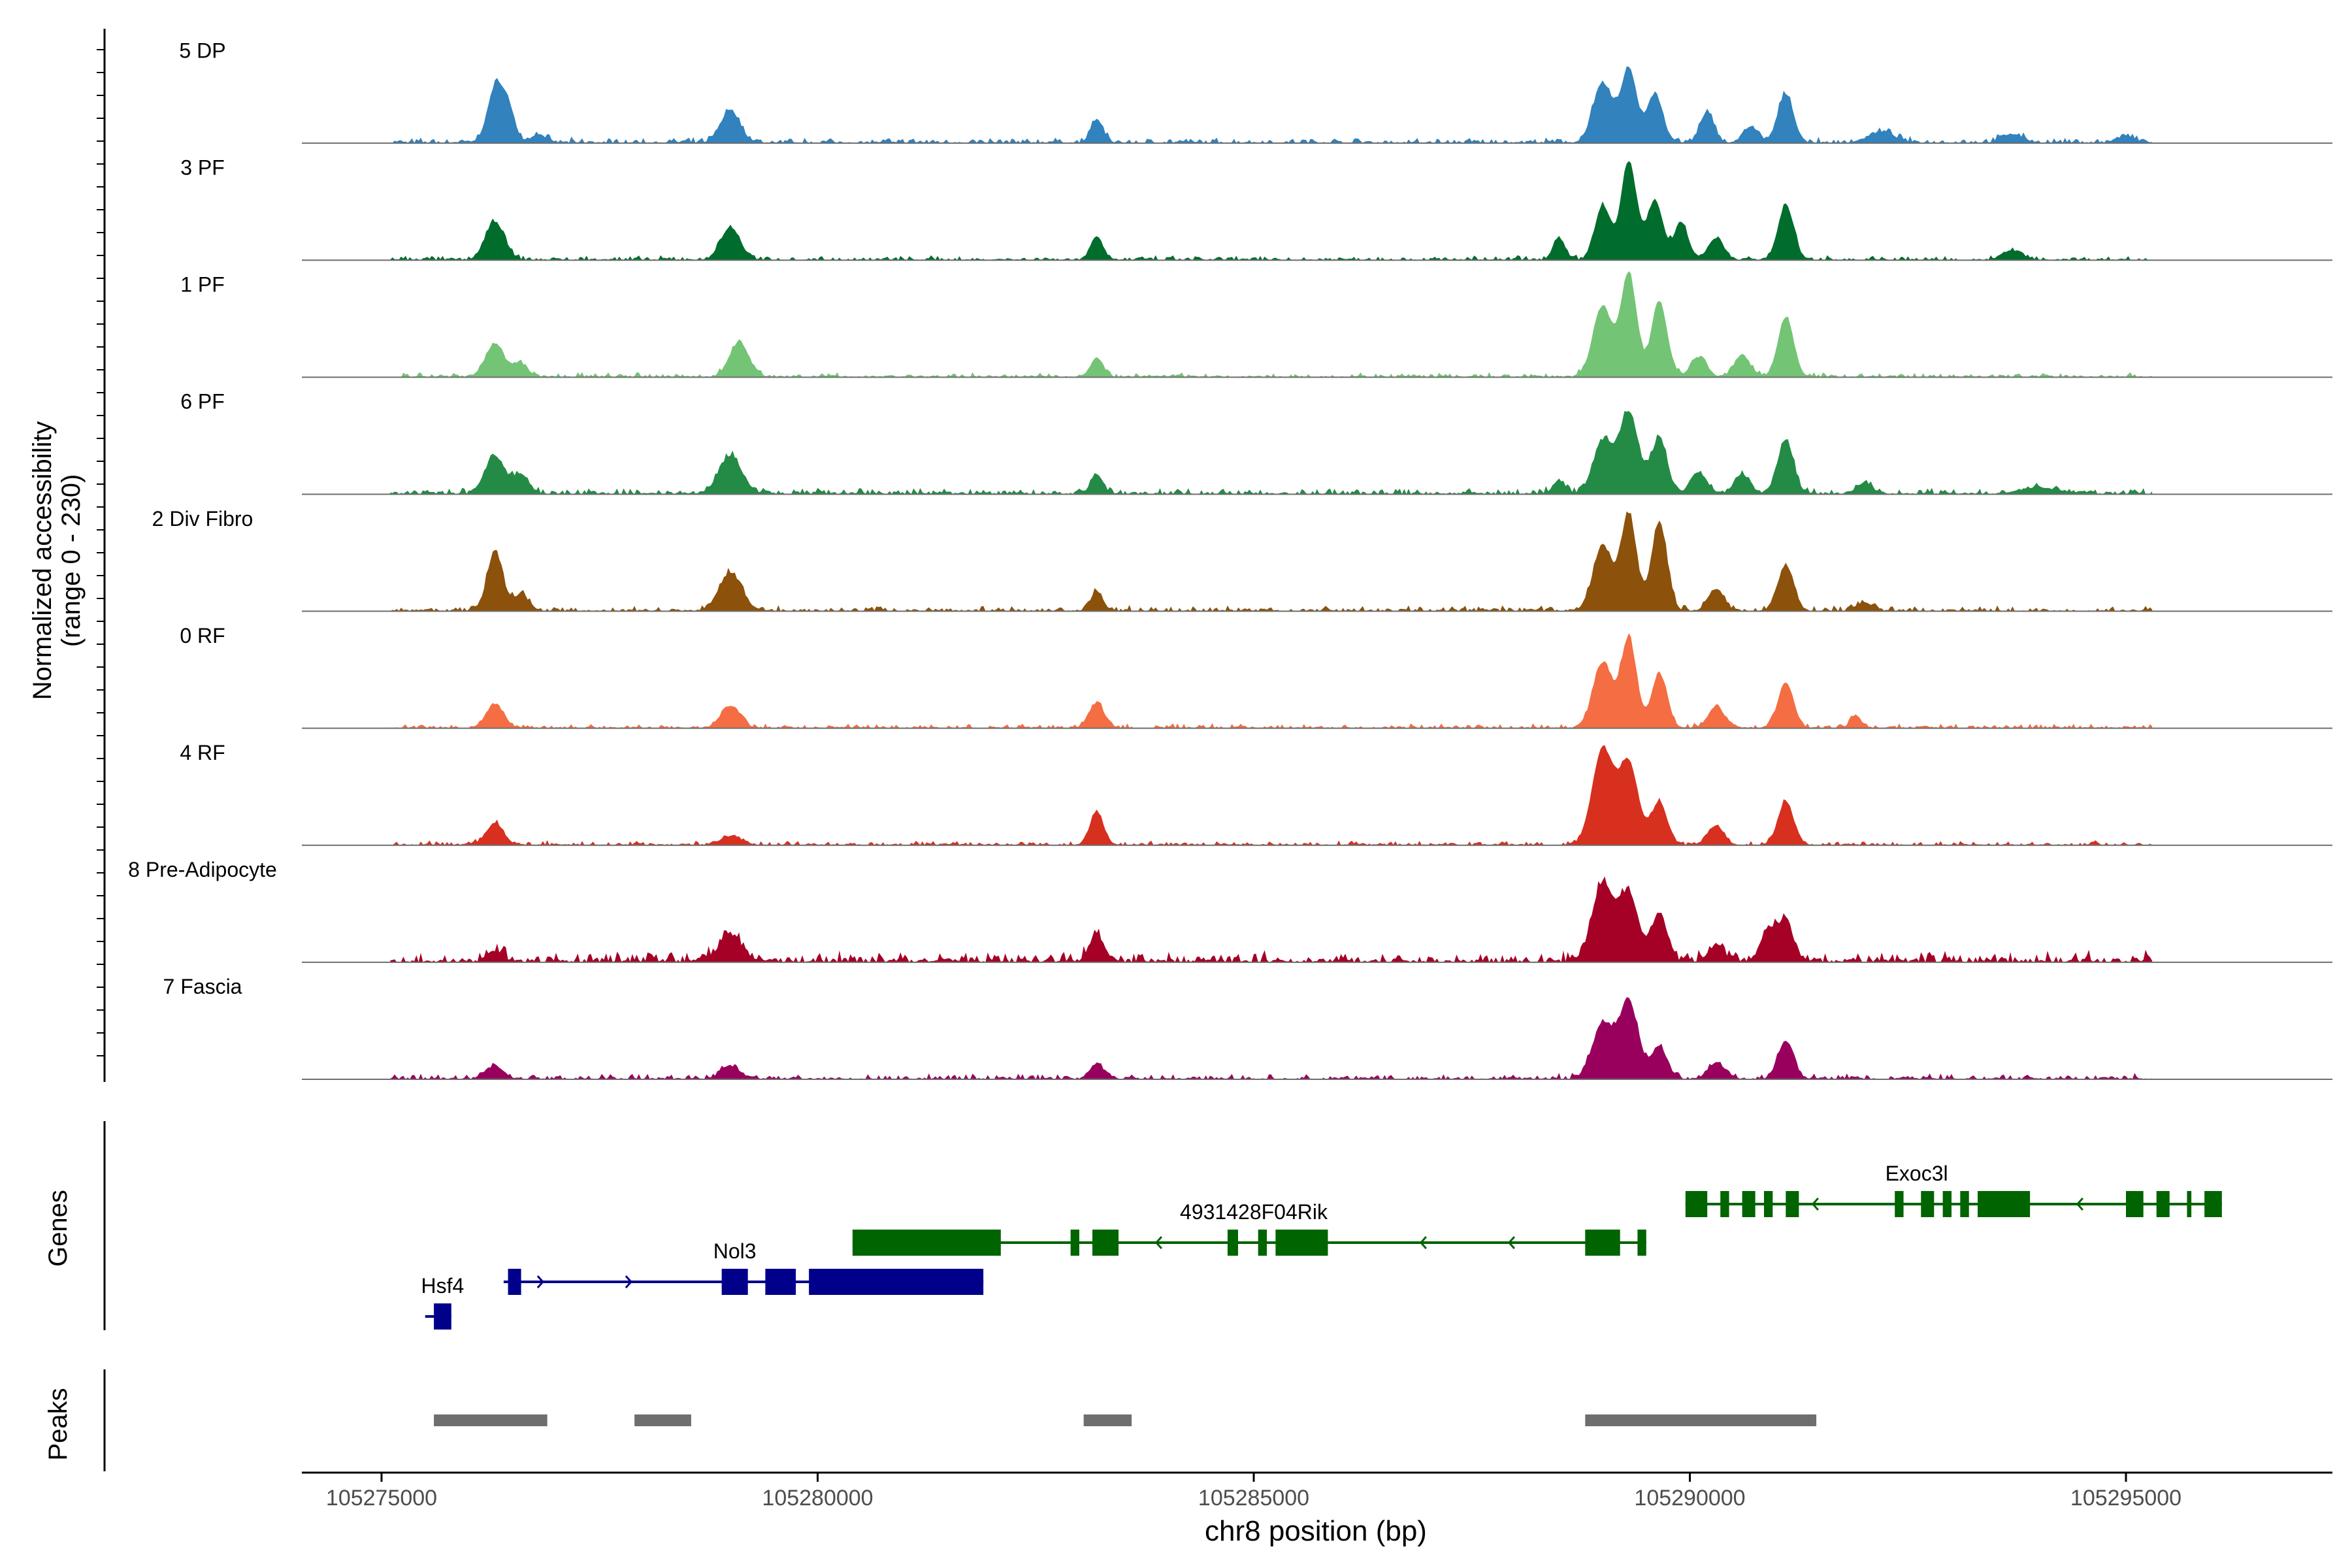 The width and height of the screenshot is (2352, 1568). What do you see at coordinates (202, 50) in the screenshot?
I see `track-label: 5 DP` at bounding box center [202, 50].